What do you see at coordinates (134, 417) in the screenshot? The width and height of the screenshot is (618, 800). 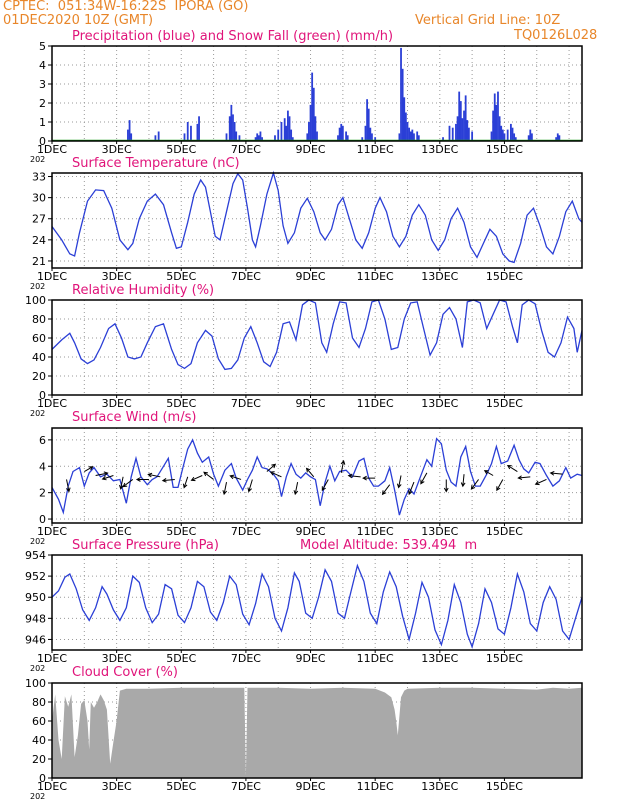 I see `wind-title: Surface Wind (m/s)` at bounding box center [134, 417].